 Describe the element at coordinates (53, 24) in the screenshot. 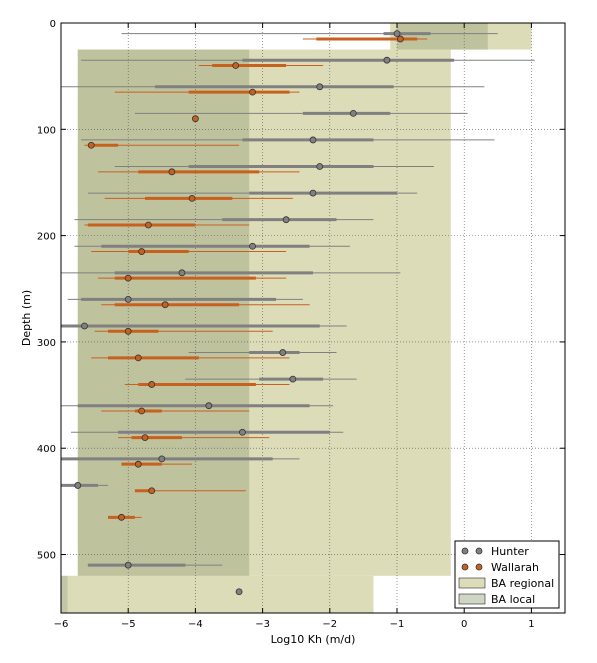

I see `y-tick-label-0: 0` at that location.